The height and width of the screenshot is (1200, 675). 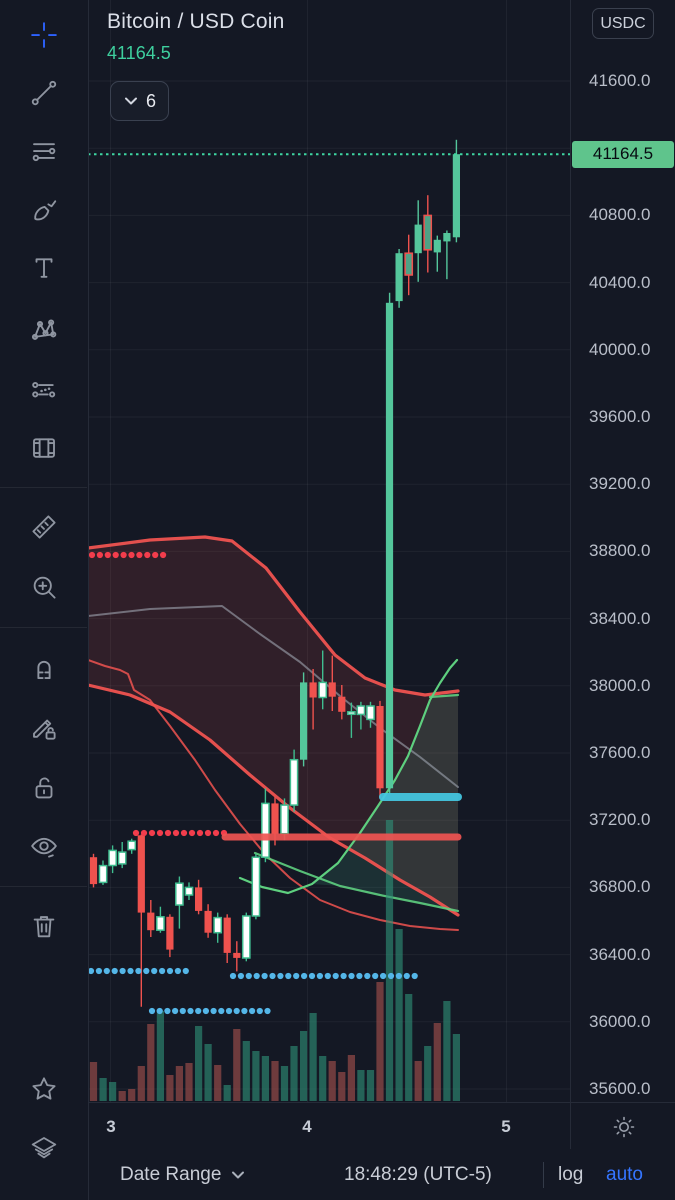 I want to click on bar-replay-icon, so click(x=44, y=448).